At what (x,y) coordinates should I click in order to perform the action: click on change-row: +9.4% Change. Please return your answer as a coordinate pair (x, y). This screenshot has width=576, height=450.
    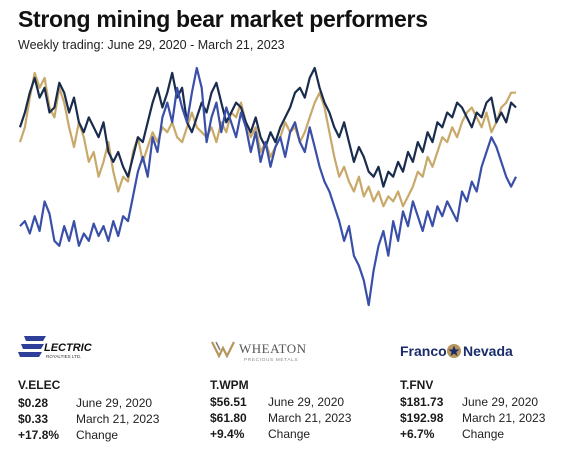
    Looking at the image, I should click on (295, 434).